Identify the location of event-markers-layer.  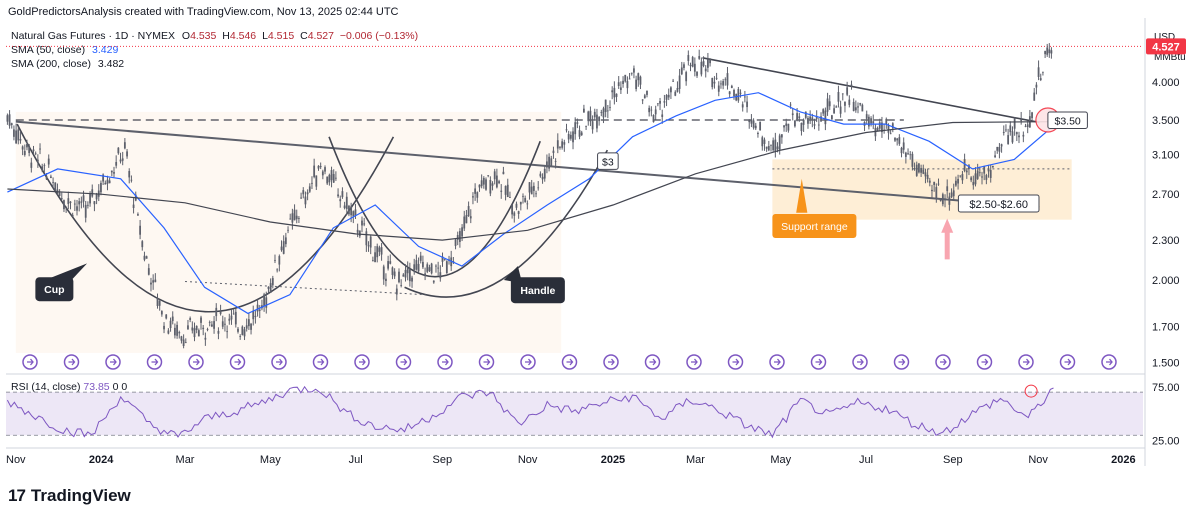
(569, 362).